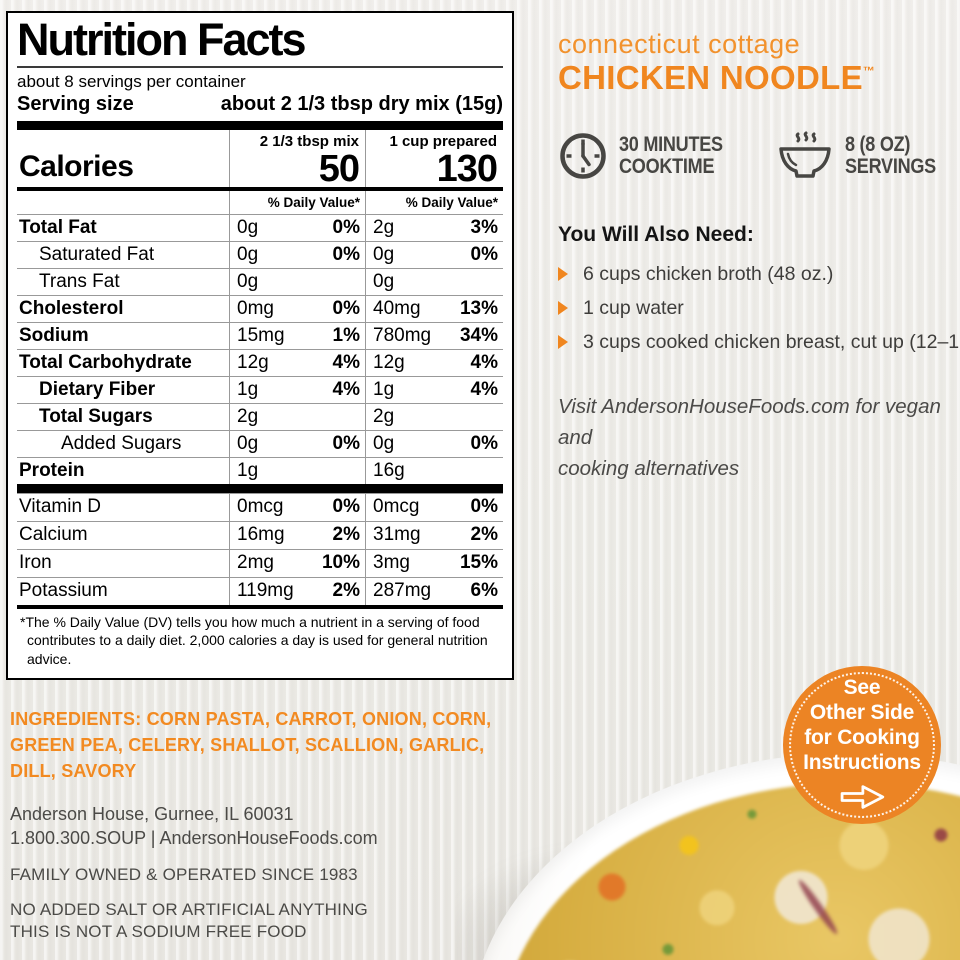 The image size is (960, 960). What do you see at coordinates (400, 535) in the screenshot?
I see `amount-prepared: 31mg` at bounding box center [400, 535].